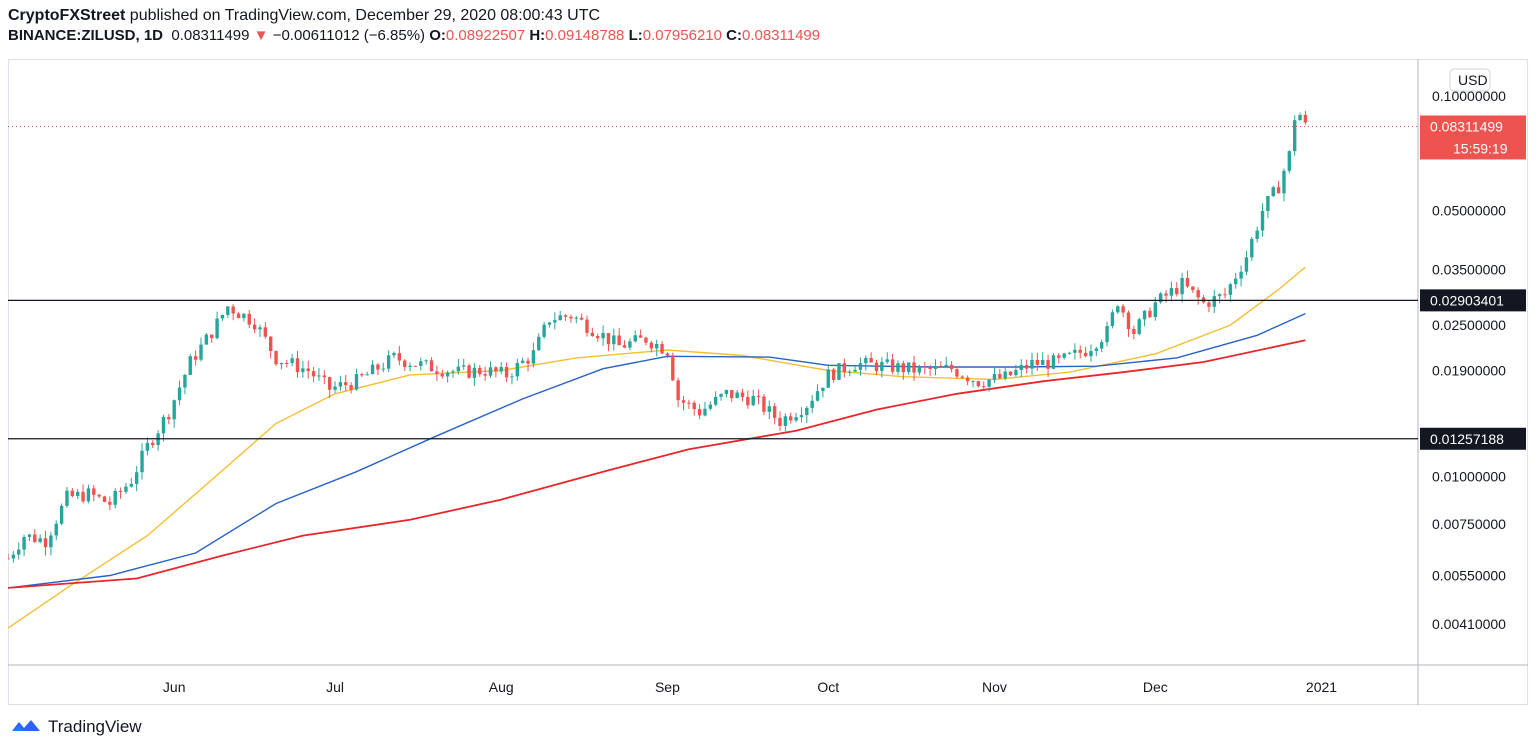 The width and height of the screenshot is (1536, 753). What do you see at coordinates (1470, 80) in the screenshot?
I see `currency-button` at bounding box center [1470, 80].